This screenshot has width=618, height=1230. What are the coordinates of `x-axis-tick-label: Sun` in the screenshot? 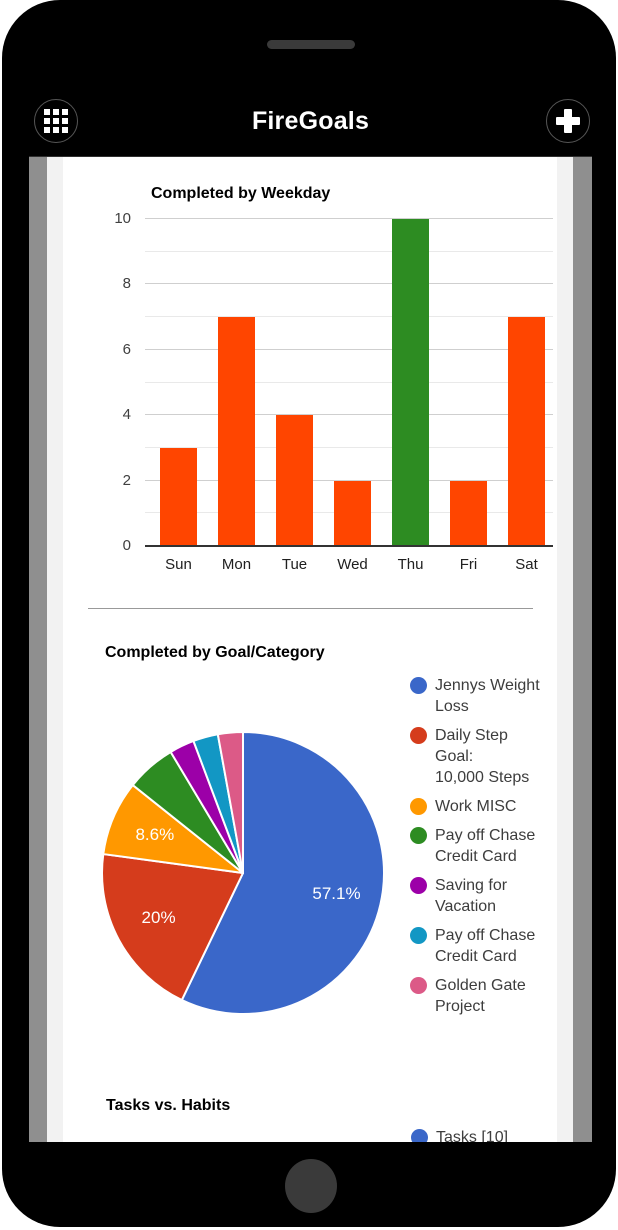 It's located at (178, 564).